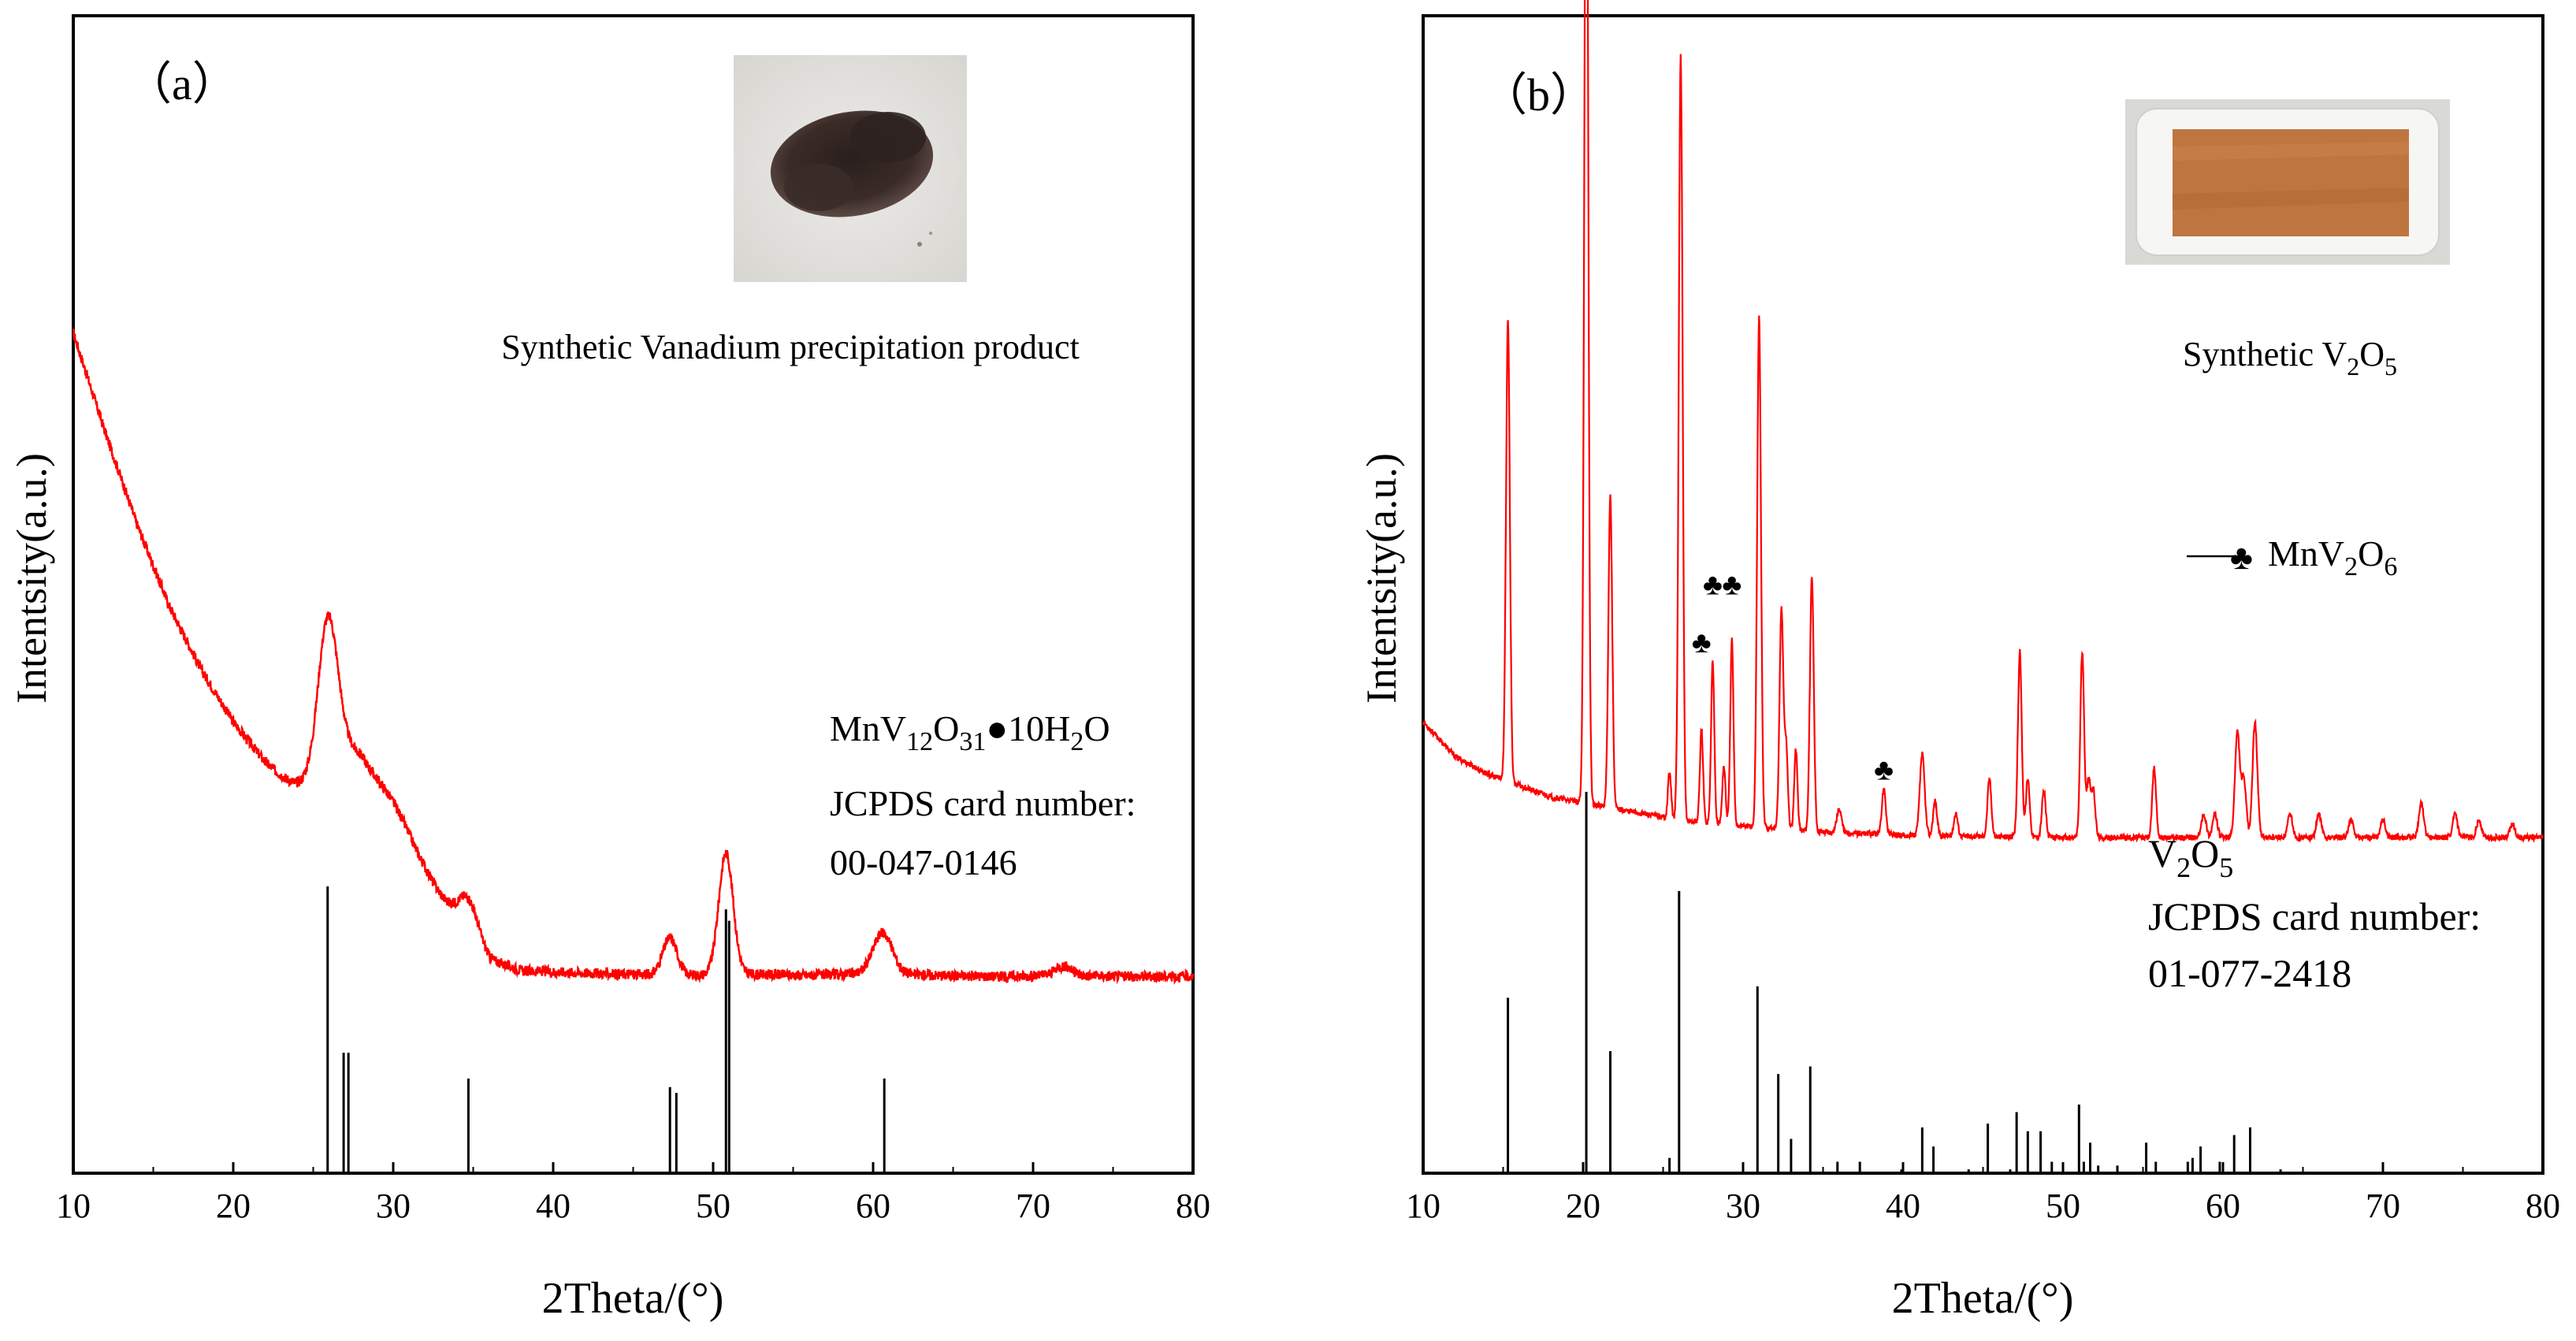 The image size is (2576, 1341). Describe the element at coordinates (2390, 566) in the screenshot. I see `legend-sub: 6` at that location.